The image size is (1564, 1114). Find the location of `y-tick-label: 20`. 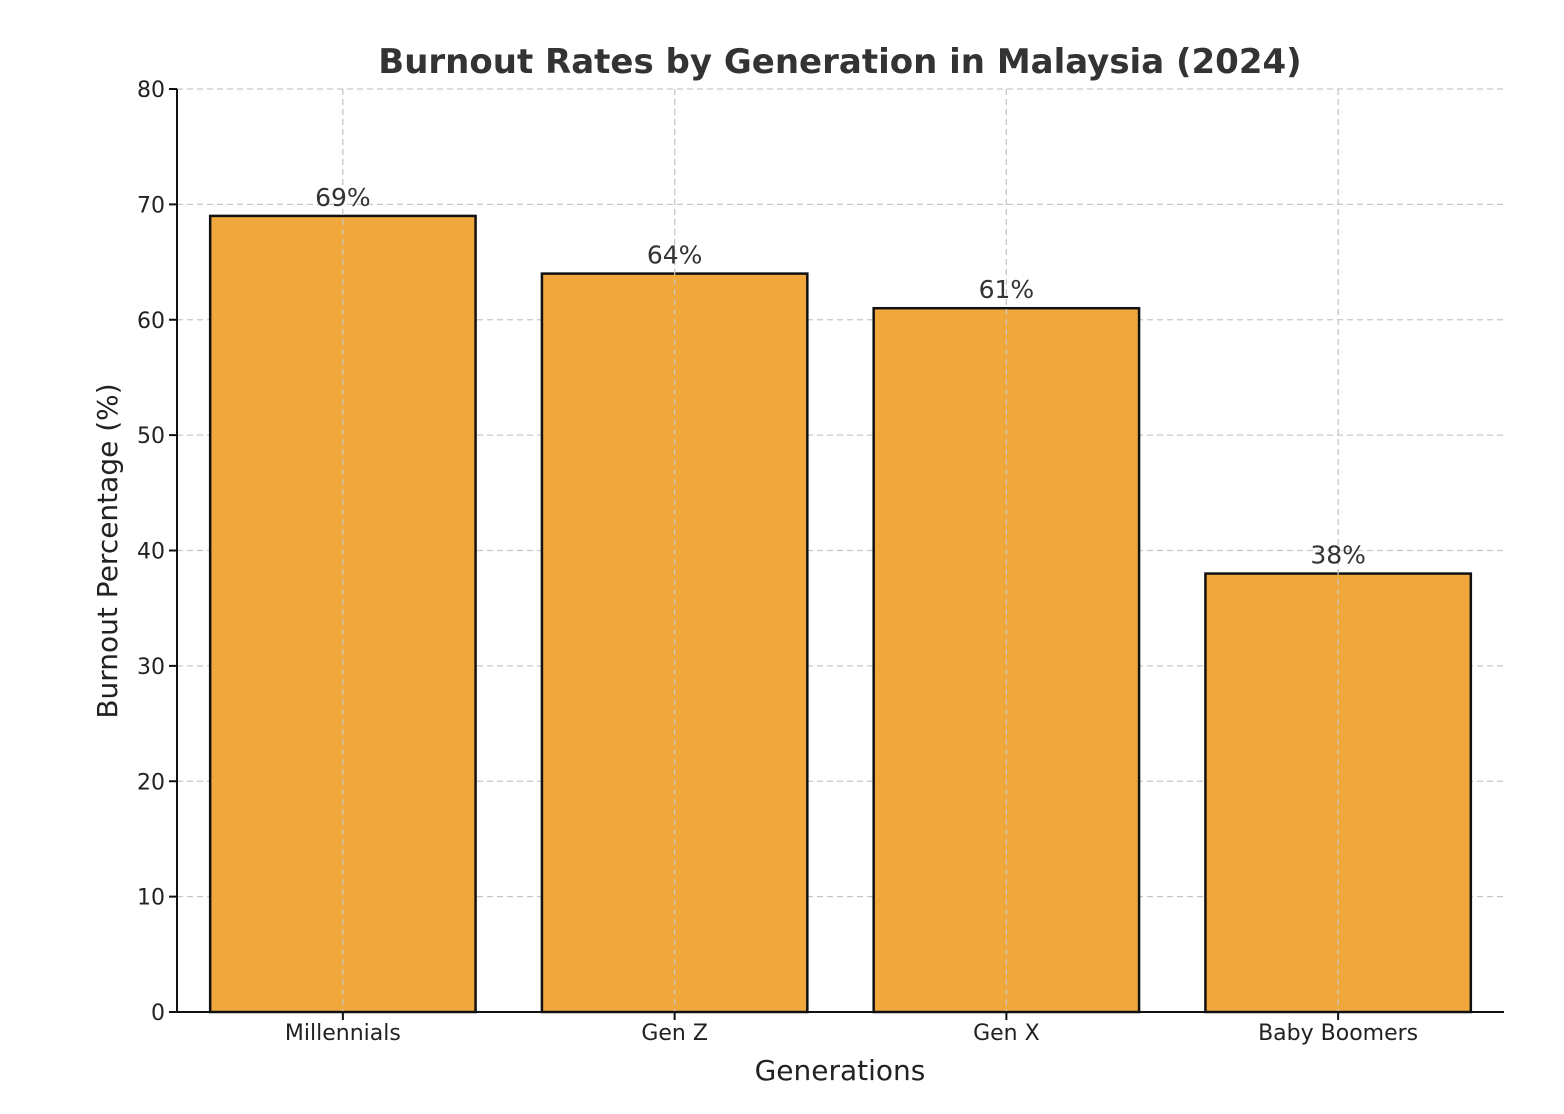

y-tick-label: 20 is located at coordinates (151, 782).